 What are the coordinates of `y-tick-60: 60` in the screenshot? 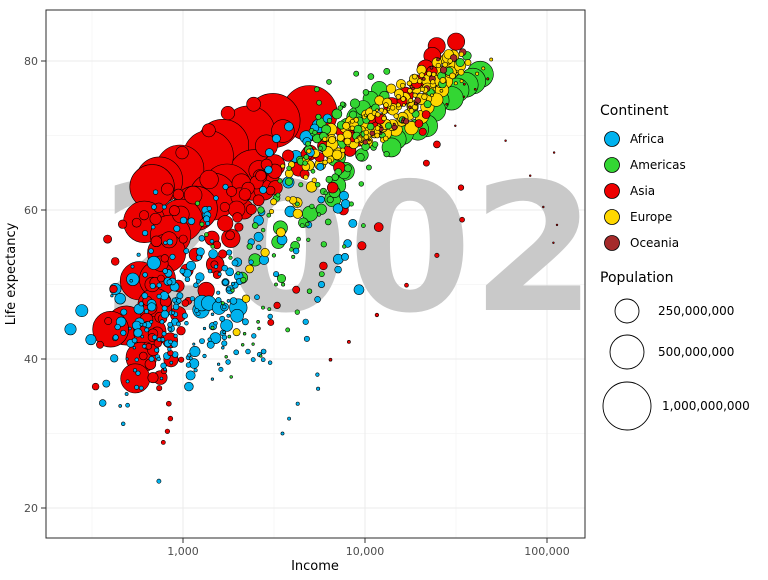 It's located at (31, 210).